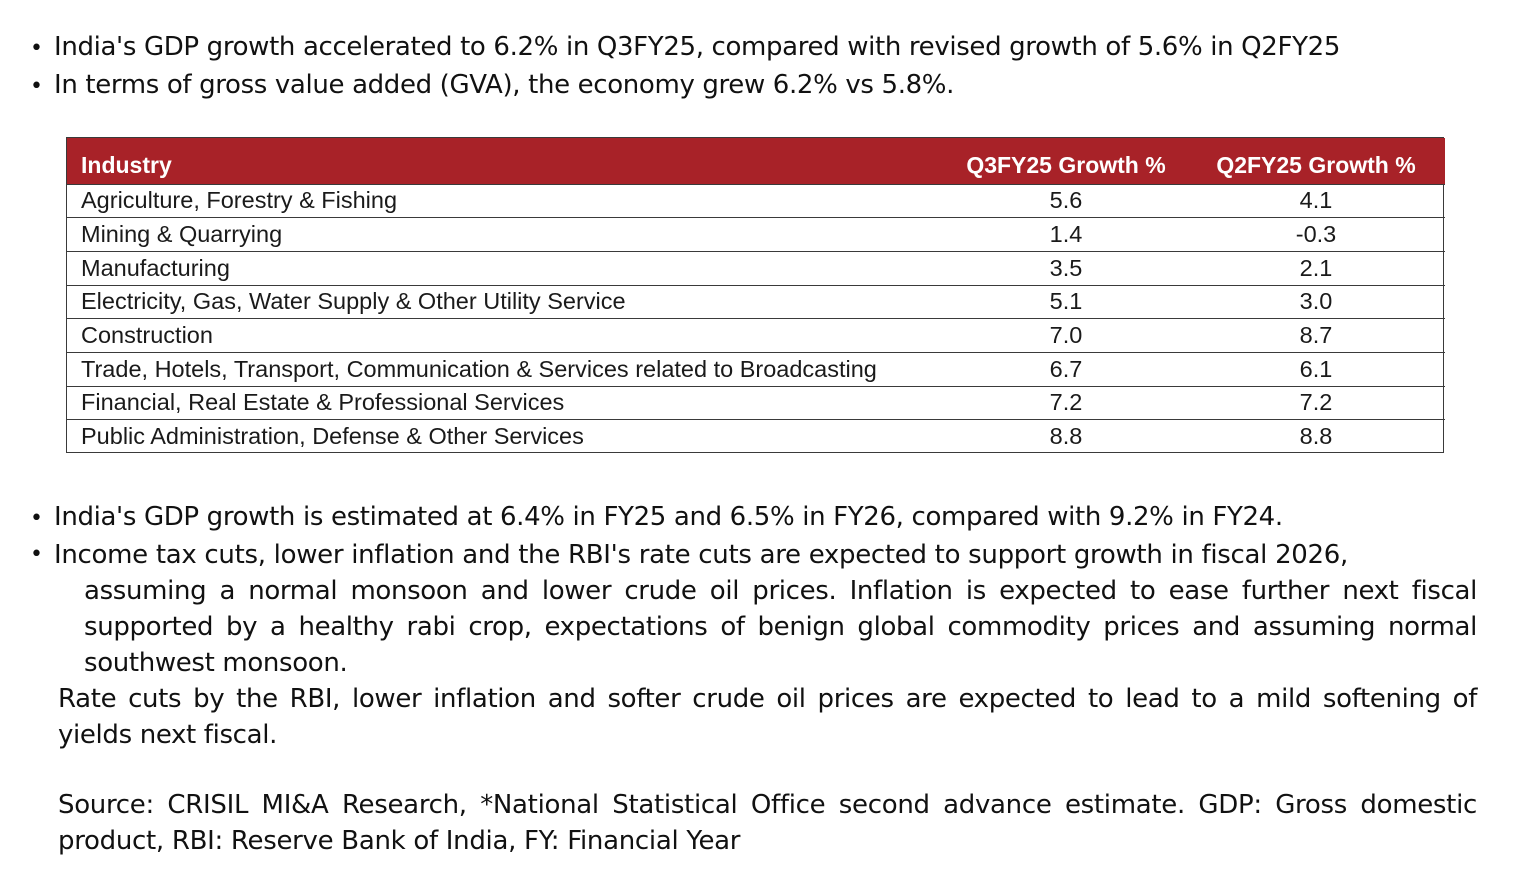 This screenshot has width=1513, height=873. I want to click on cell-q2: 7.2, so click(1316, 402).